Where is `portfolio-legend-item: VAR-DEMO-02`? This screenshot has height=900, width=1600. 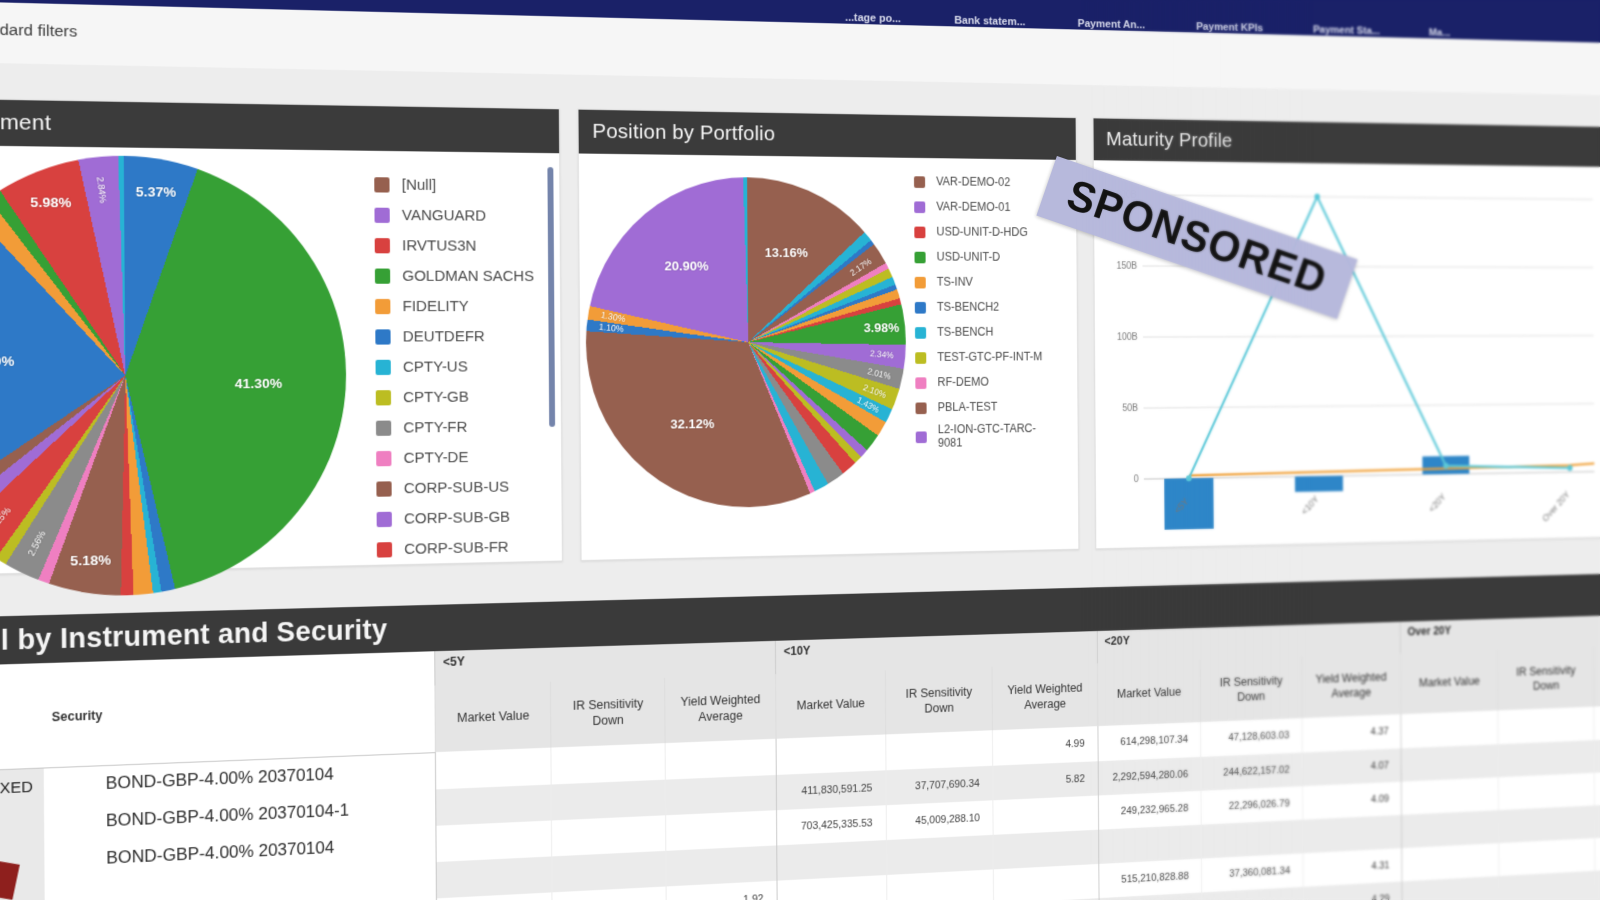 portfolio-legend-item: VAR-DEMO-02 is located at coordinates (985, 182).